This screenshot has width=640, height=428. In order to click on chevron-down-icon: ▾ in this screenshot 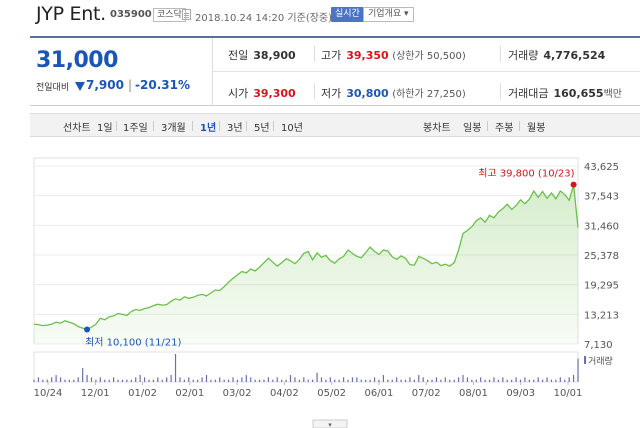, I will do `click(330, 424)`.